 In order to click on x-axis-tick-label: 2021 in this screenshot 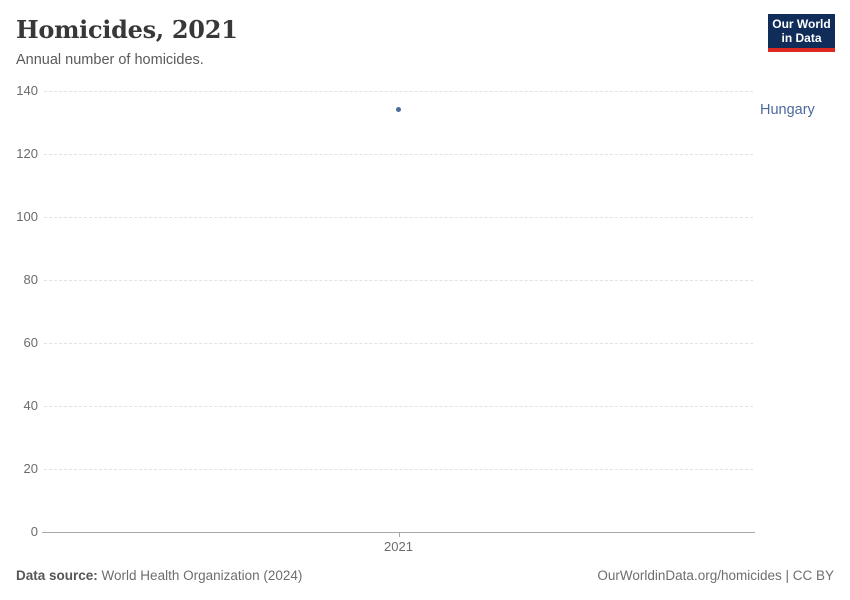, I will do `click(398, 546)`.